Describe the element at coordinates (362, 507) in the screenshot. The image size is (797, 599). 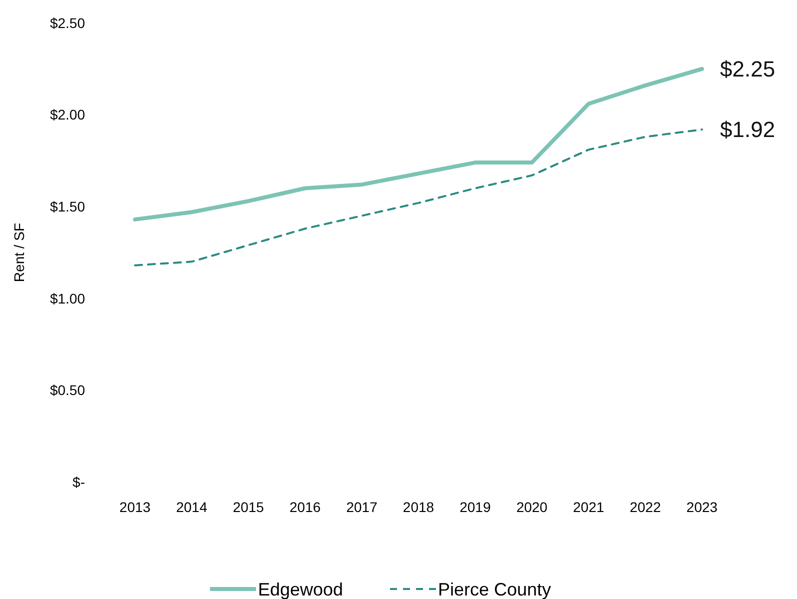
I see `x-tick-label: 2017` at that location.